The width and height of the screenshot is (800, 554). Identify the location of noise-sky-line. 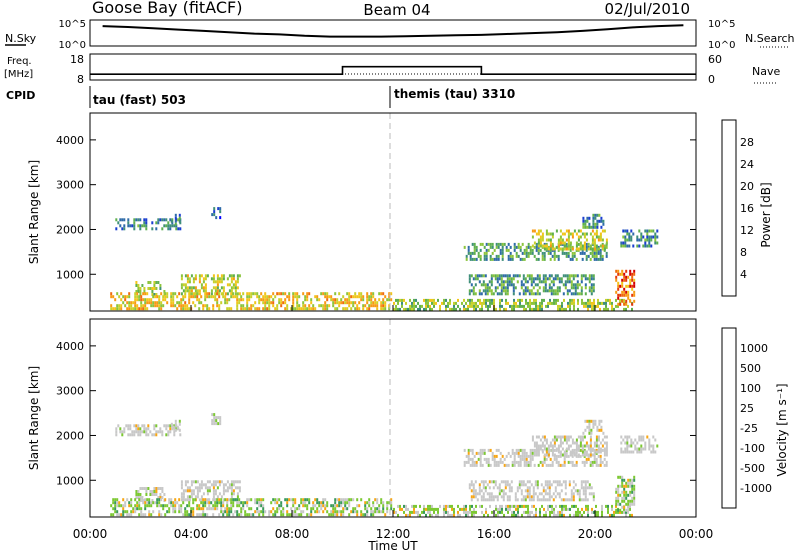
(393, 31).